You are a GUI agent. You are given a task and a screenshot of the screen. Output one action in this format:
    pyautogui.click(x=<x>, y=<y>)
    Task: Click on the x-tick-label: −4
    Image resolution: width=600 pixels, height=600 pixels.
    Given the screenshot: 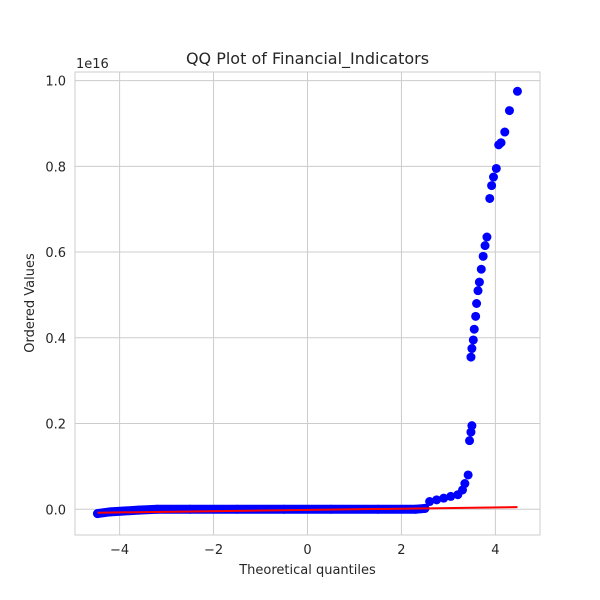 What is the action you would take?
    pyautogui.click(x=119, y=550)
    